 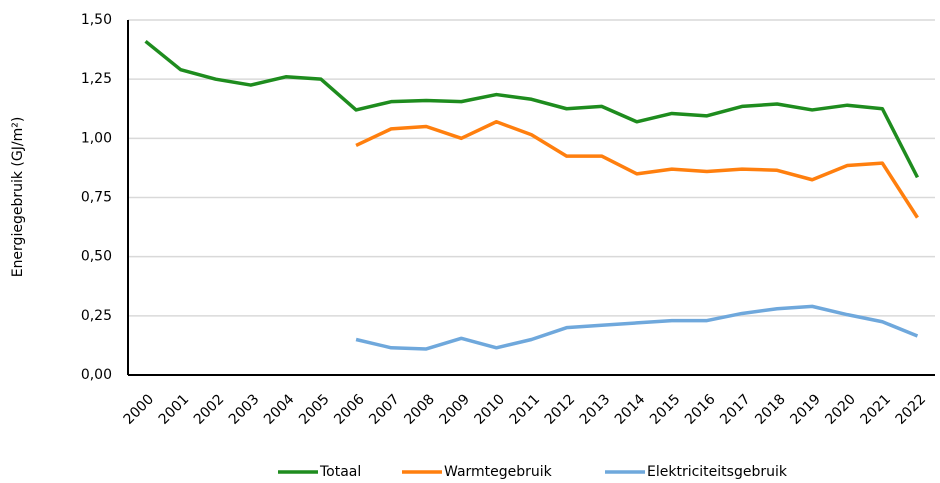 I want to click on x-tick-label: 2010, so click(x=490, y=409).